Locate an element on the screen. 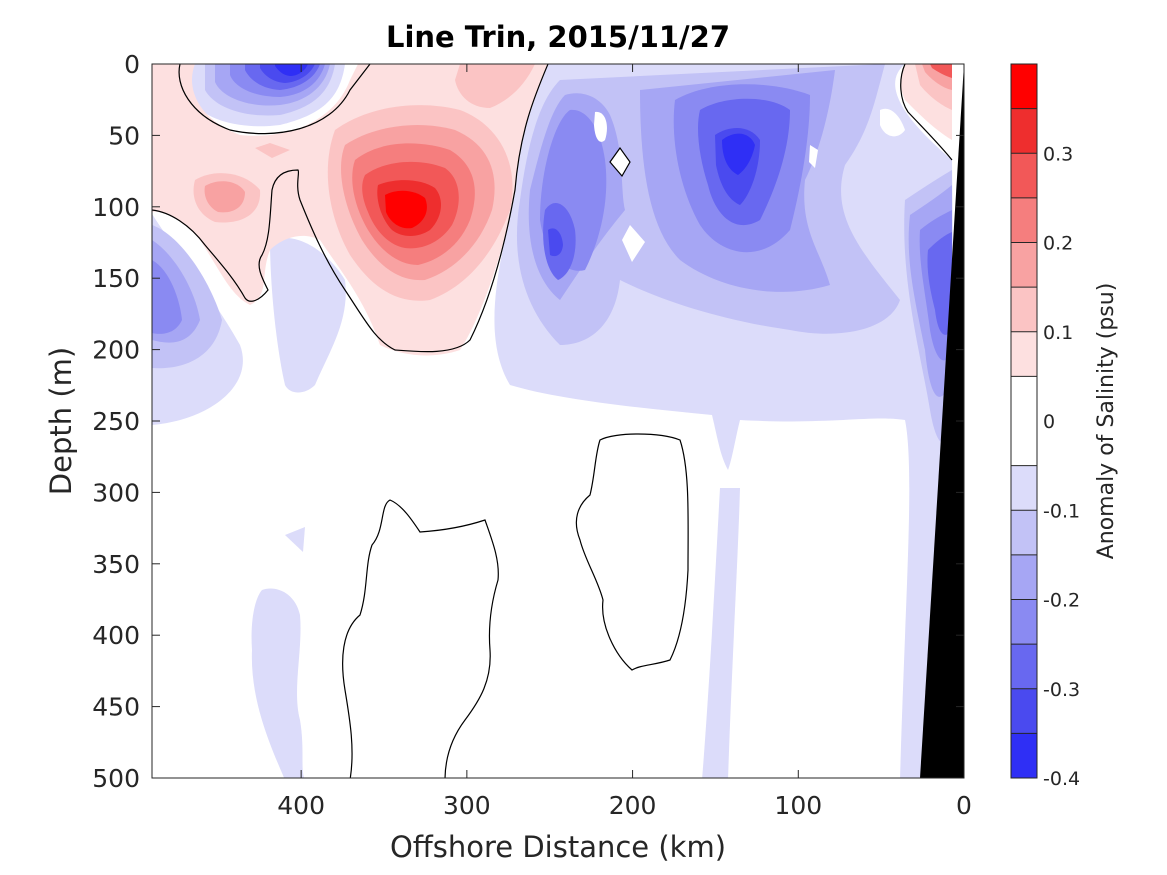 The height and width of the screenshot is (875, 1167). saline-coastal-core is located at coordinates (941, 71).